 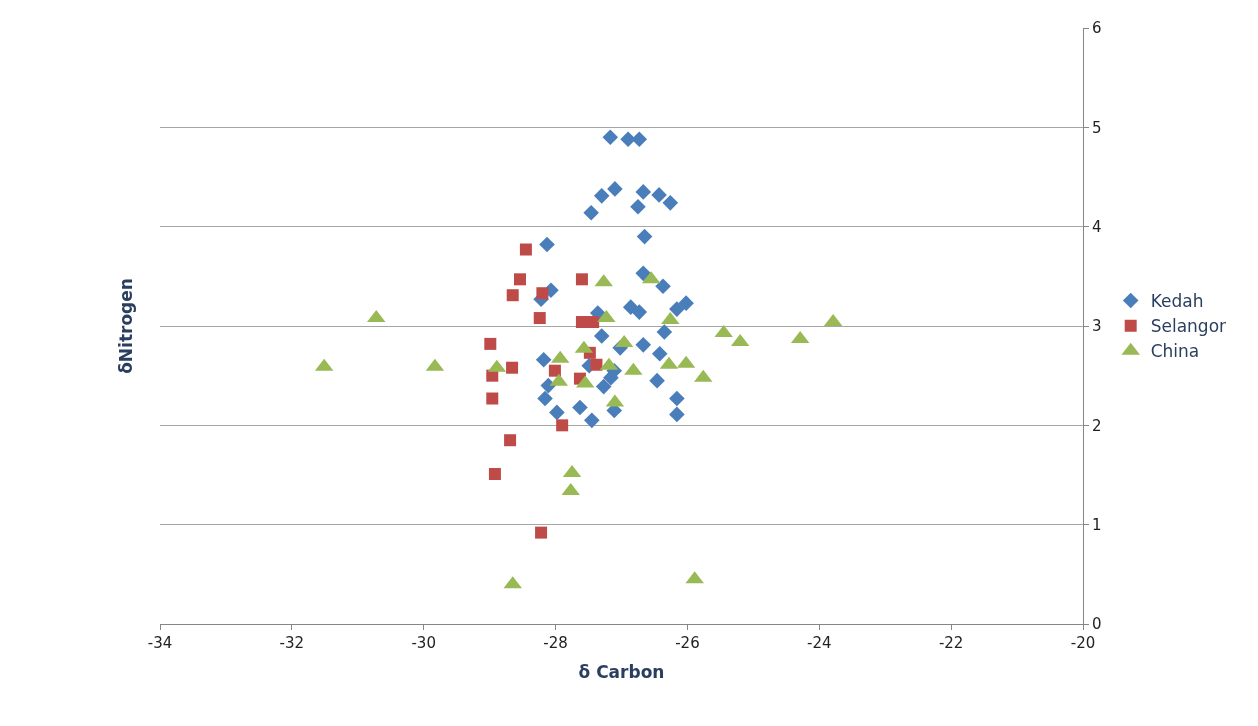 I want to click on y-tick-label: 4, so click(x=1097, y=226).